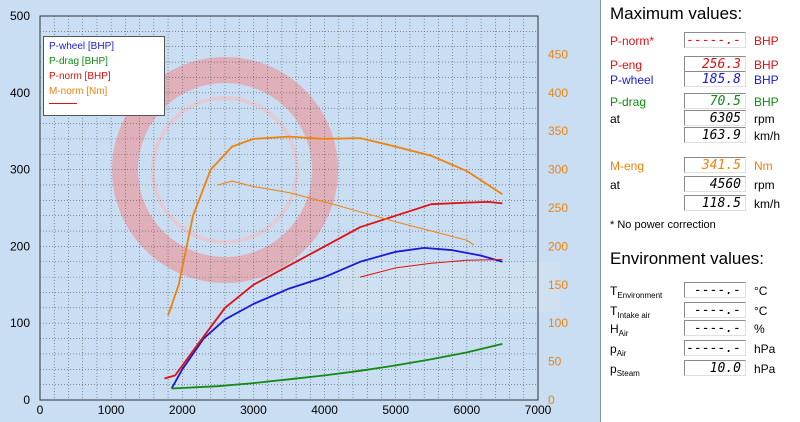 The height and width of the screenshot is (422, 800). Describe the element at coordinates (555, 362) in the screenshot. I see `y-right-tick-label: 50` at that location.